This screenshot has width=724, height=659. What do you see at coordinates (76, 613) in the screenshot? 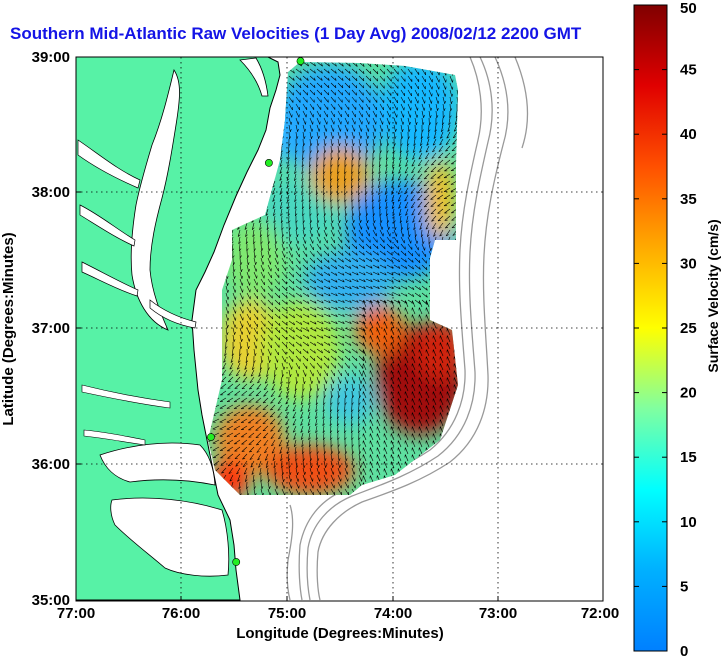
I see `x-tick-label: 77:00` at bounding box center [76, 613].